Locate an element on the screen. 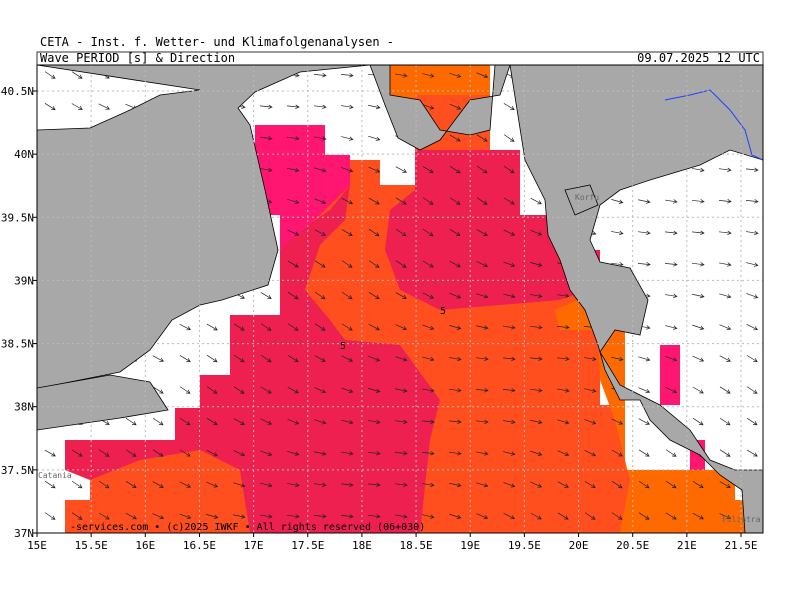  lon-label: 20E is located at coordinates (579, 545).